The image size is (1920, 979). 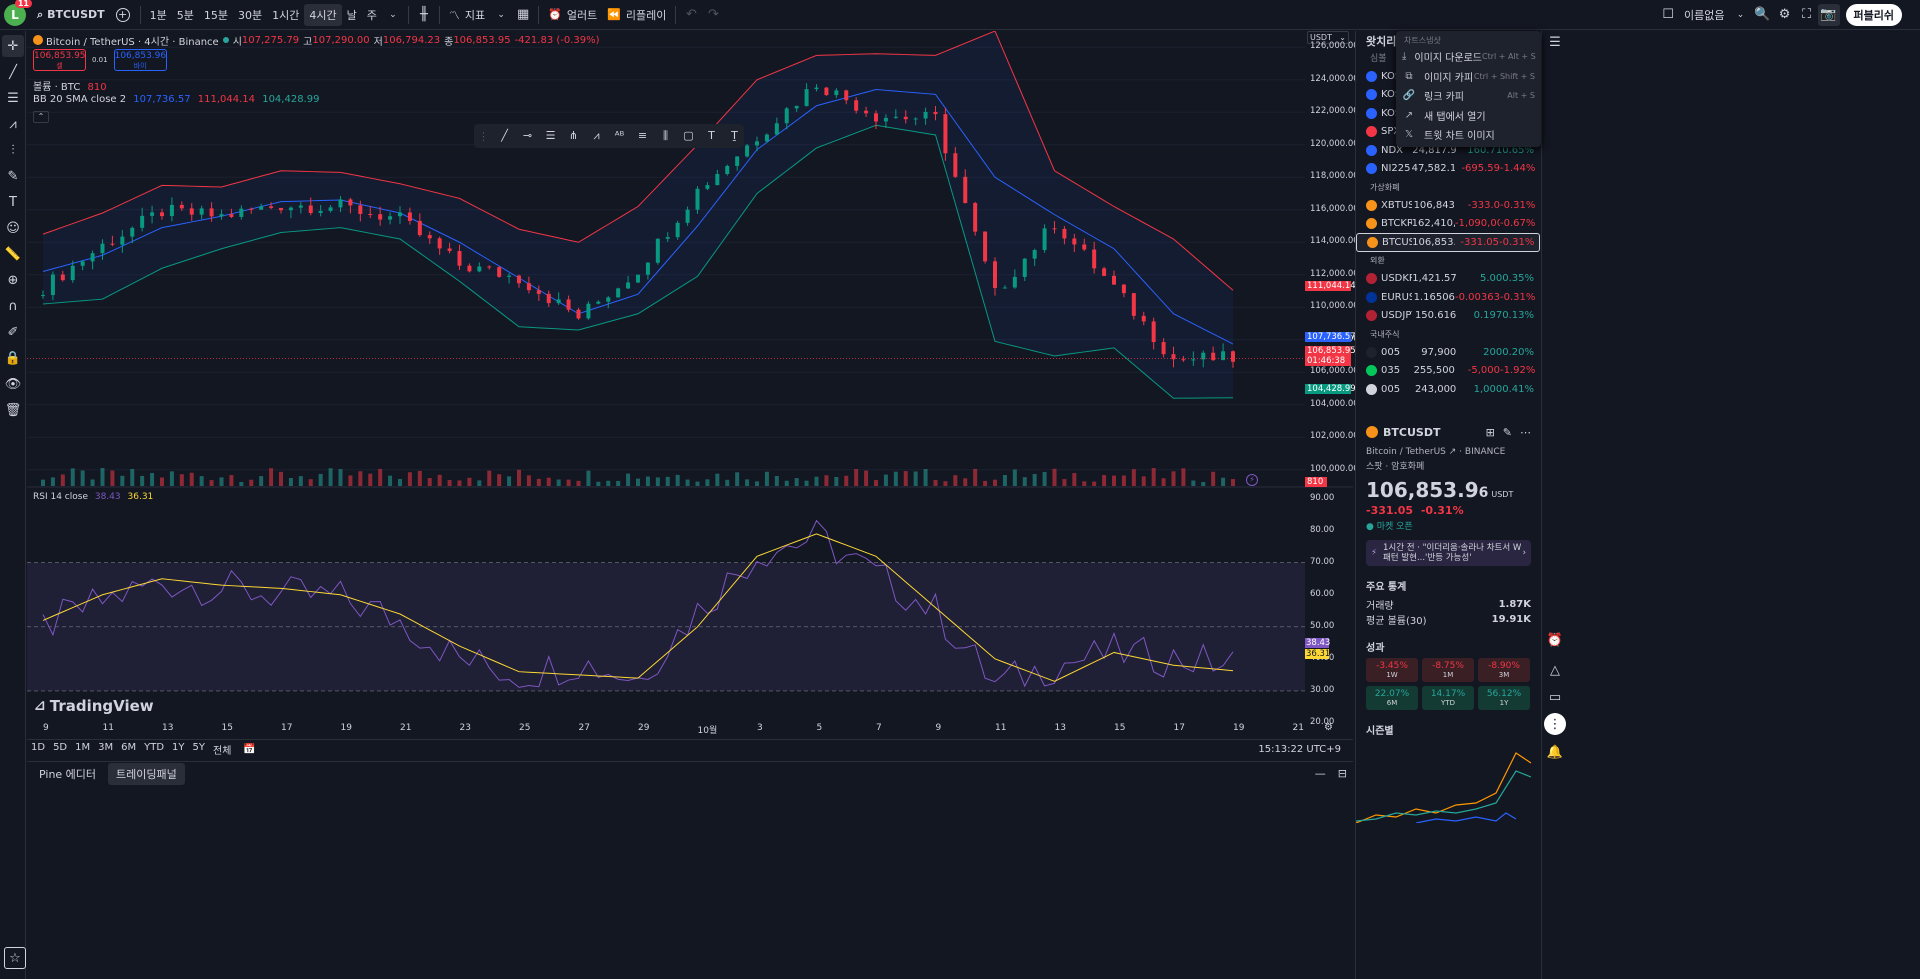 What do you see at coordinates (1448, 279) in the screenshot?
I see `watchlist-row: USDKRW1,421.57 5.000.35%` at bounding box center [1448, 279].